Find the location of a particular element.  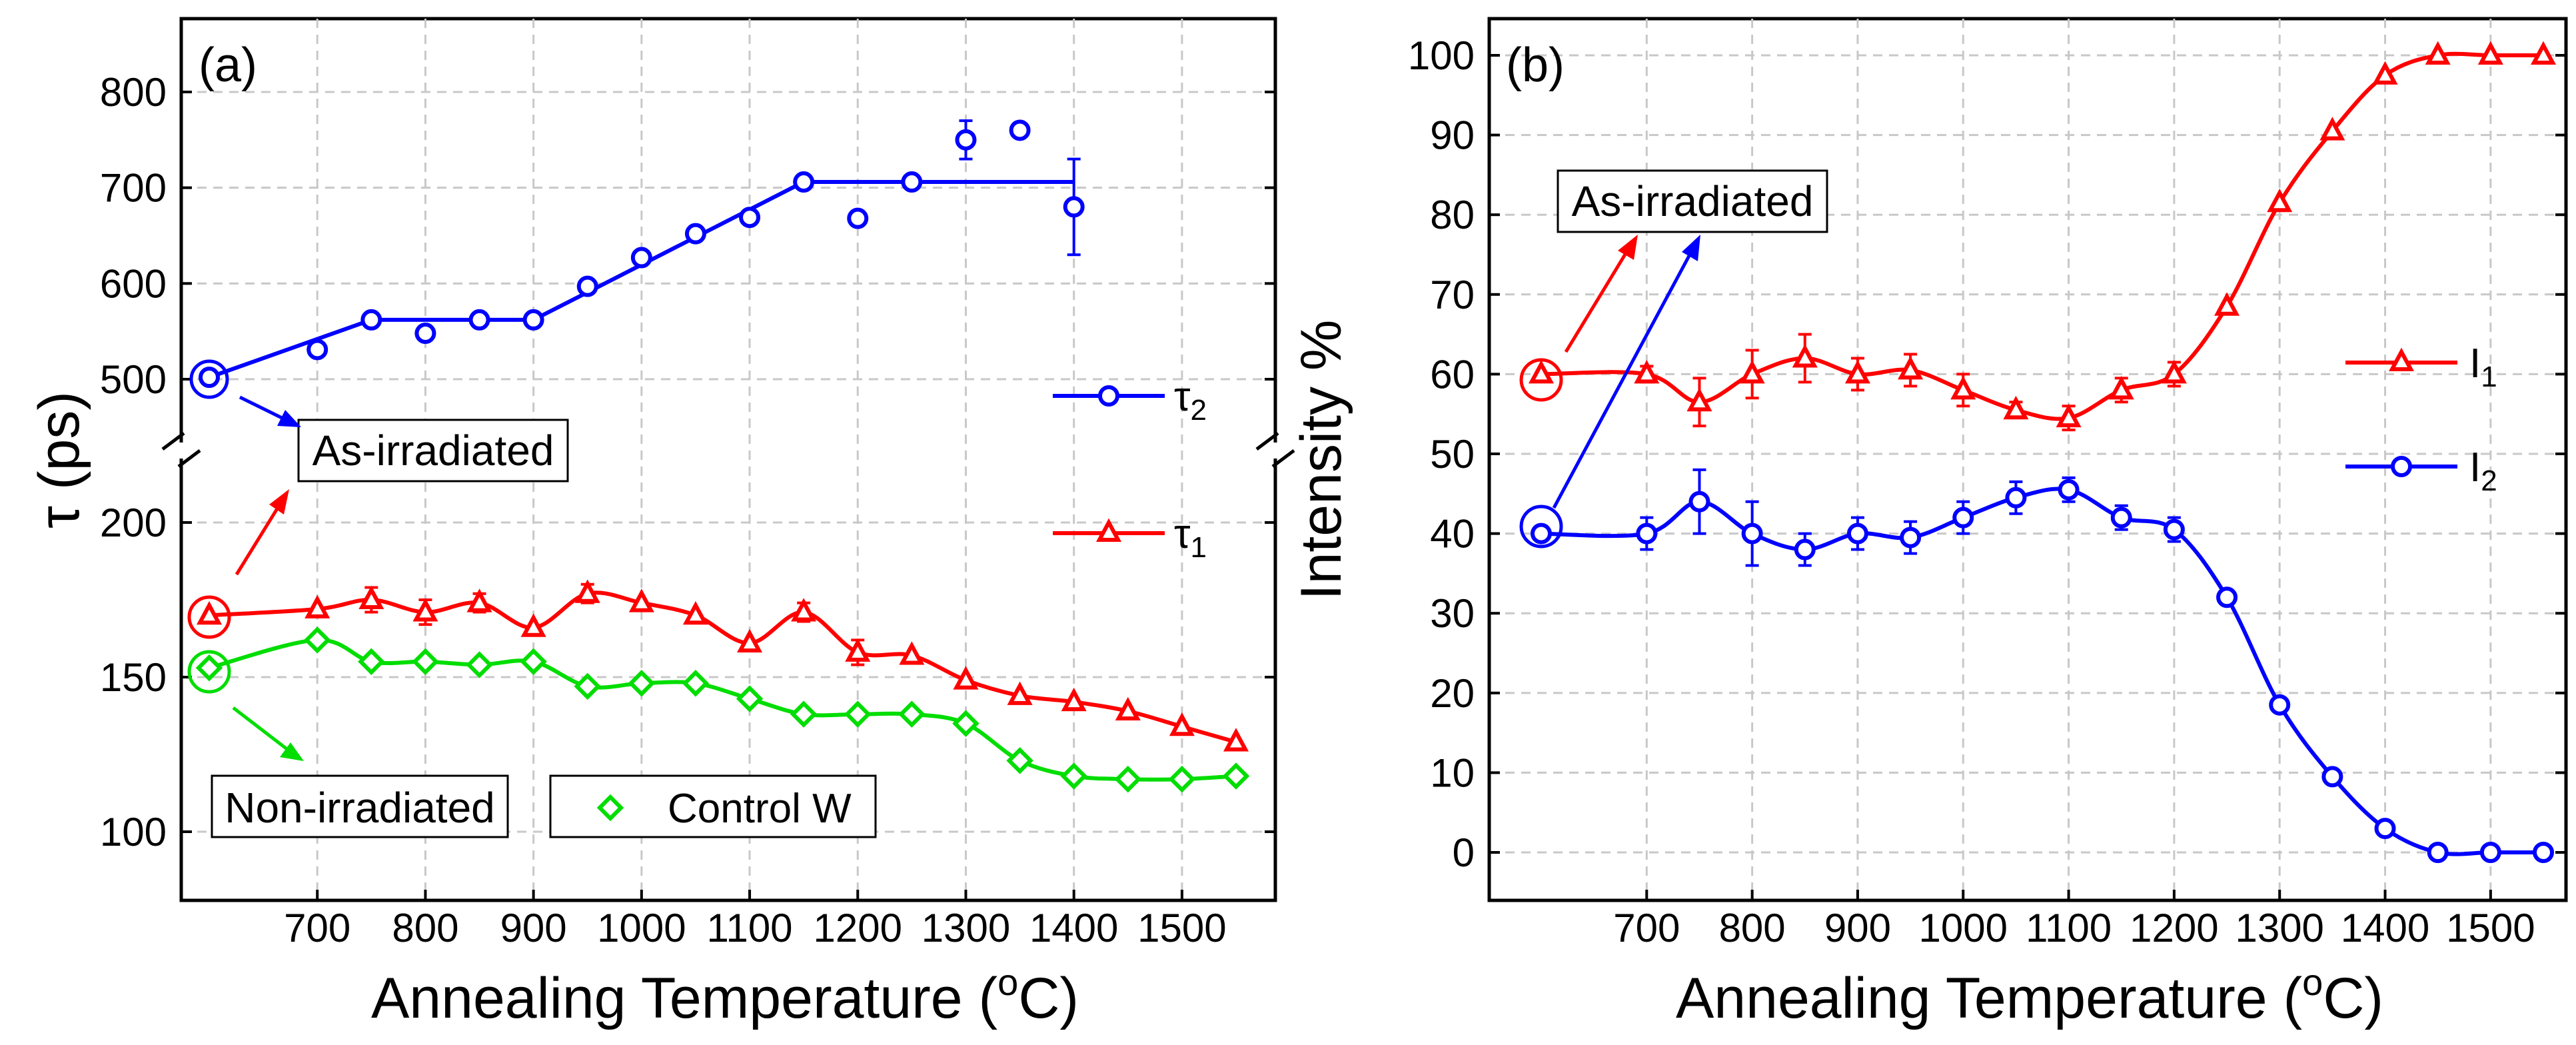

legend-tau1: τ1 is located at coordinates (1130, 537).